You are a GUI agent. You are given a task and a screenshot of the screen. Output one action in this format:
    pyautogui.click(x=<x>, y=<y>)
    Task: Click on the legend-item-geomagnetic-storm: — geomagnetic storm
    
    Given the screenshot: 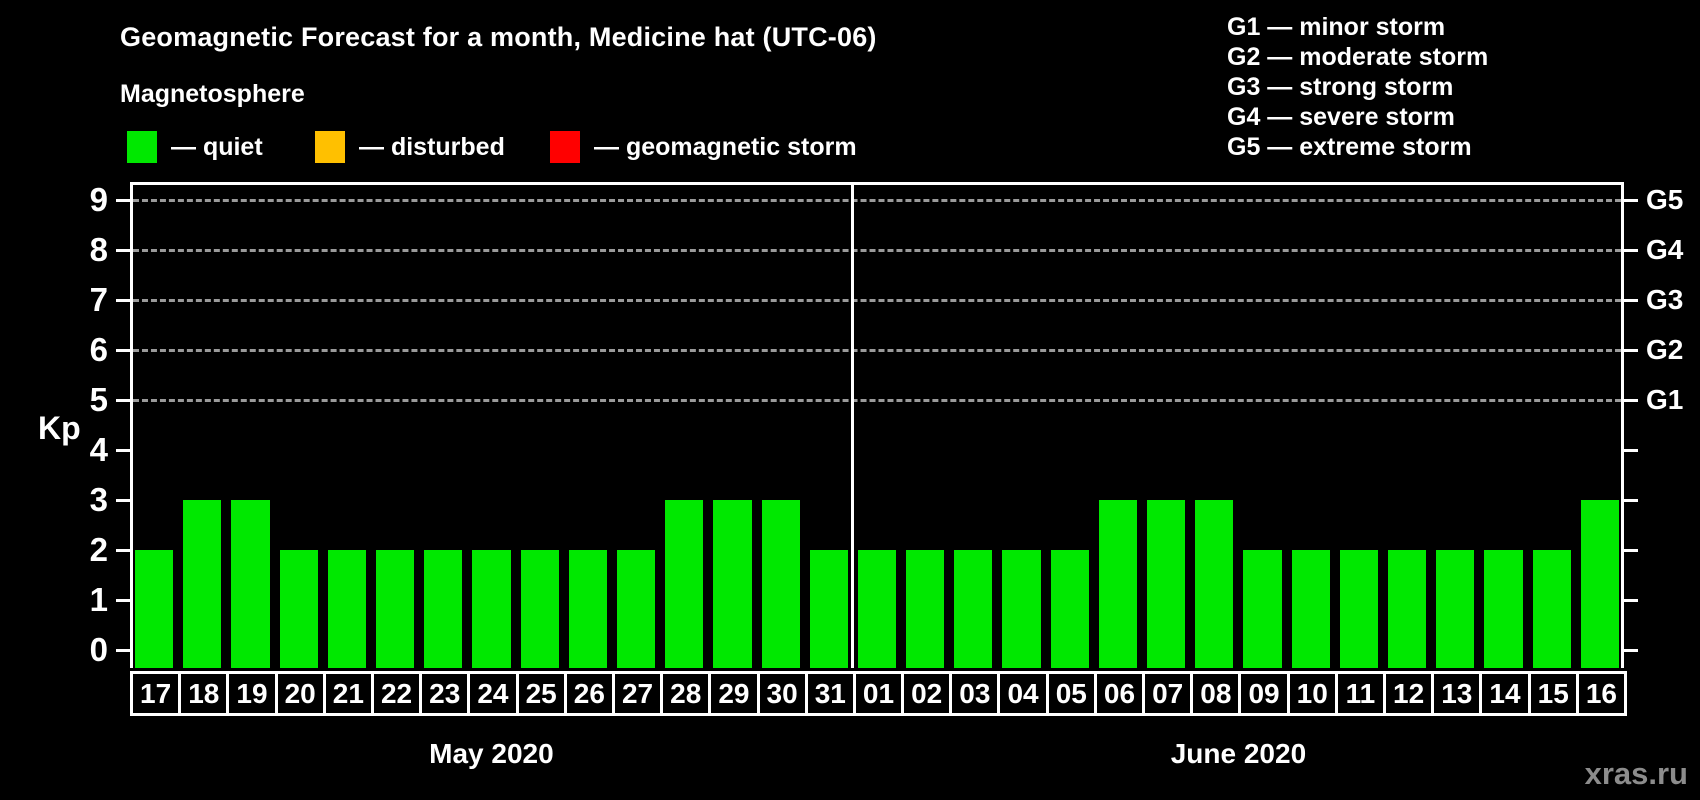 What is the action you would take?
    pyautogui.click(x=703, y=147)
    